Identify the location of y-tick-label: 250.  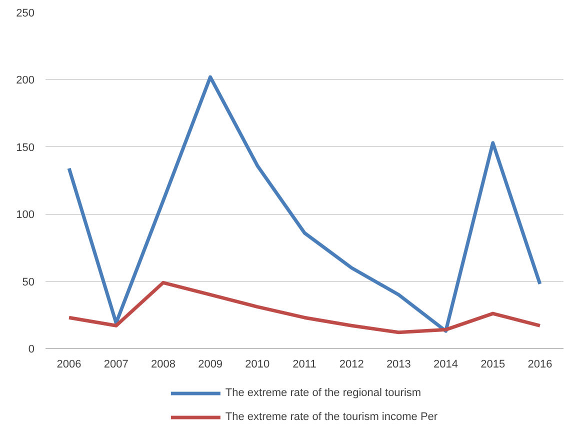
(25, 14).